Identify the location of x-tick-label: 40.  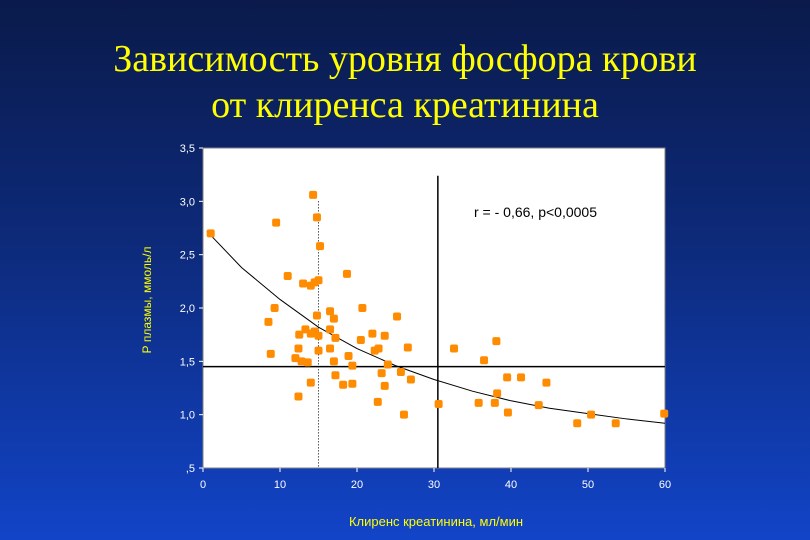
(511, 485).